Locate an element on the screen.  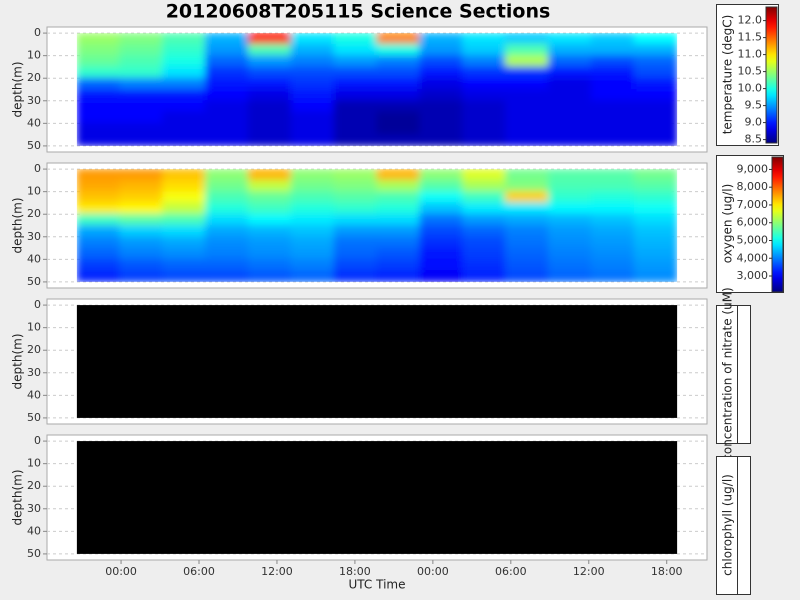
colorbar-tick-label: 11.5 is located at coordinates (750, 37).